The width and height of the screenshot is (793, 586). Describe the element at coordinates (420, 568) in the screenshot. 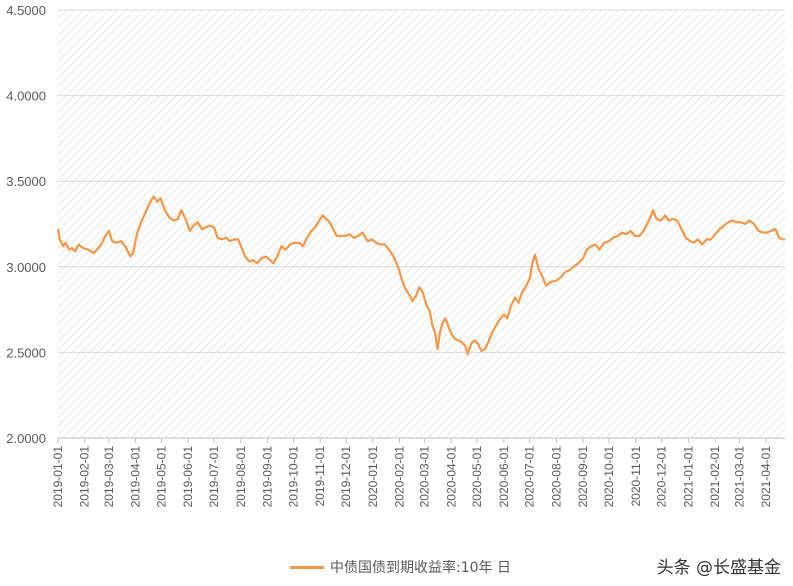

I see `legend-label: 中债国债到期收益率:10年 日` at that location.